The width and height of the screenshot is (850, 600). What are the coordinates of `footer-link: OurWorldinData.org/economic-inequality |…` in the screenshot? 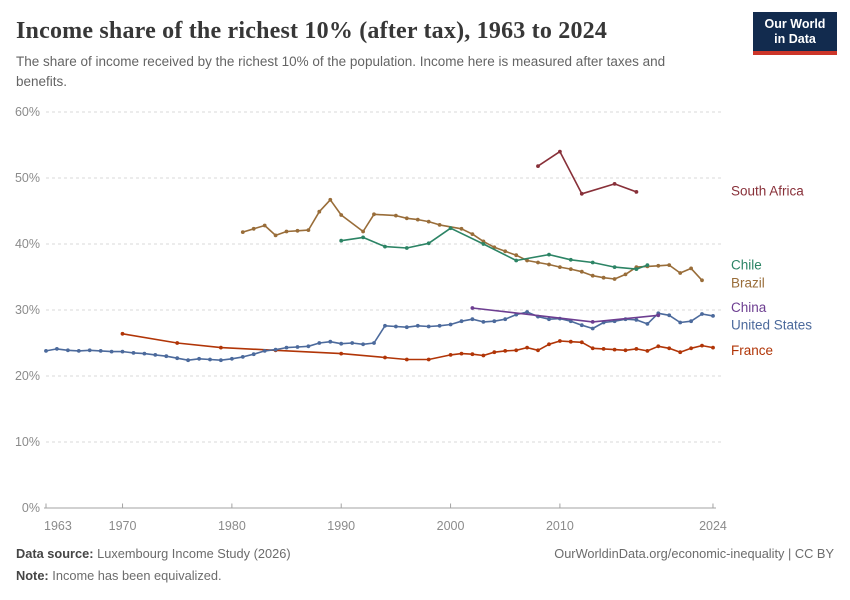 It's located at (694, 553).